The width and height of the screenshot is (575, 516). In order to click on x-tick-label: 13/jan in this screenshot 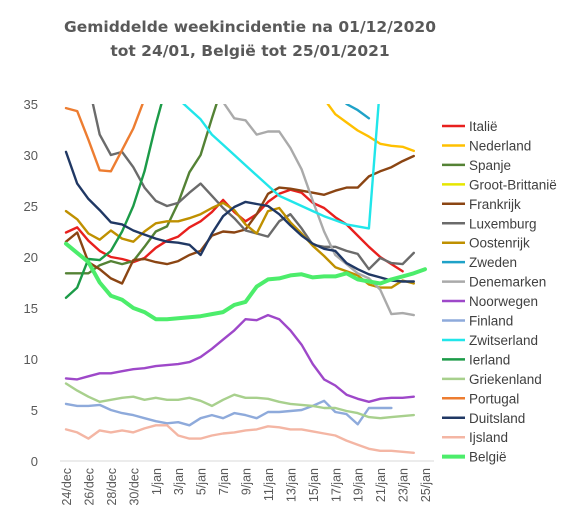, I will do `click(291, 485)`.